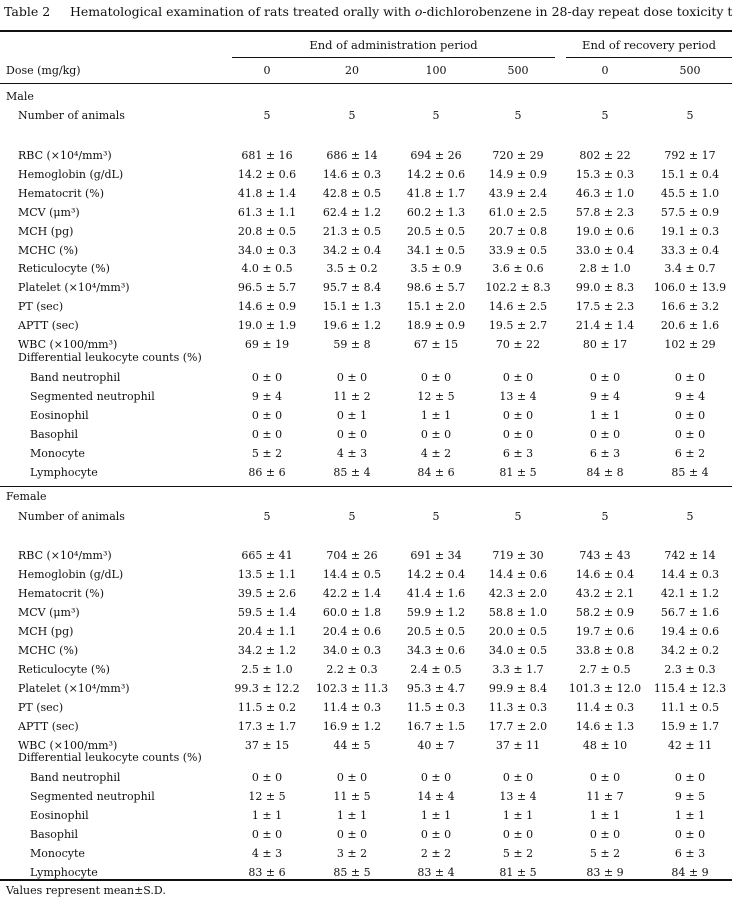 This screenshot has width=732, height=901. What do you see at coordinates (352, 287) in the screenshot?
I see `cell-value: 95.7 ± 8.4` at bounding box center [352, 287].